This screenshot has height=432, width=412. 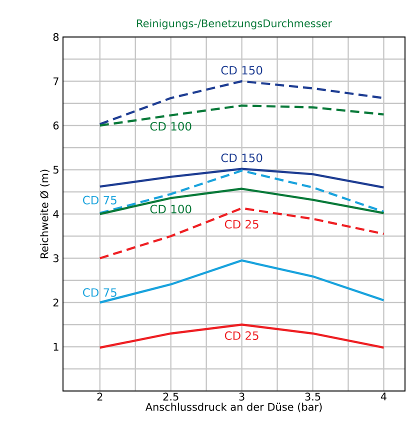 I want to click on y-tick-label: 7, so click(x=56, y=81).